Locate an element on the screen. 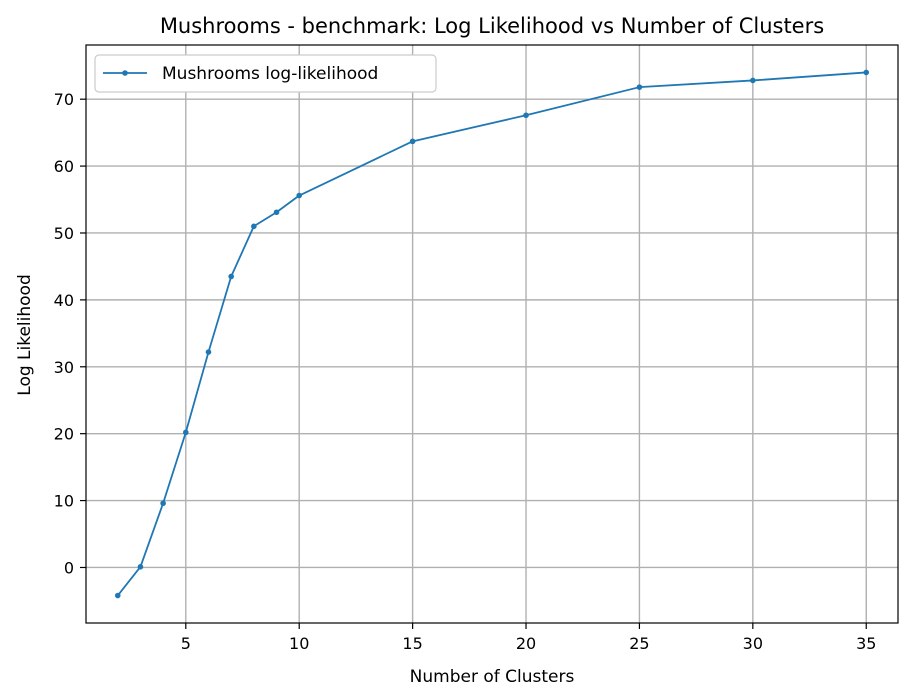 This screenshot has height=700, width=917. y-tick-label: 10 is located at coordinates (64, 501).